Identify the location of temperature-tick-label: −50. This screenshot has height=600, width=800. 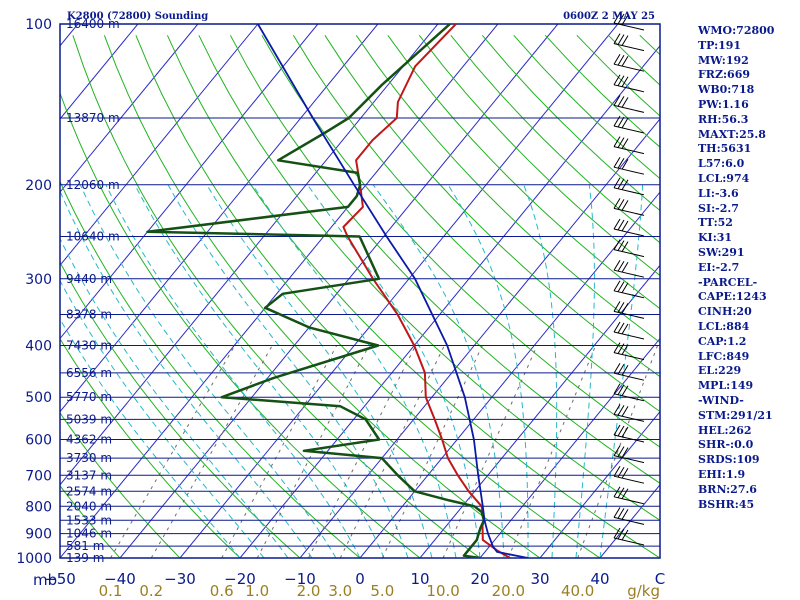
(60, 579).